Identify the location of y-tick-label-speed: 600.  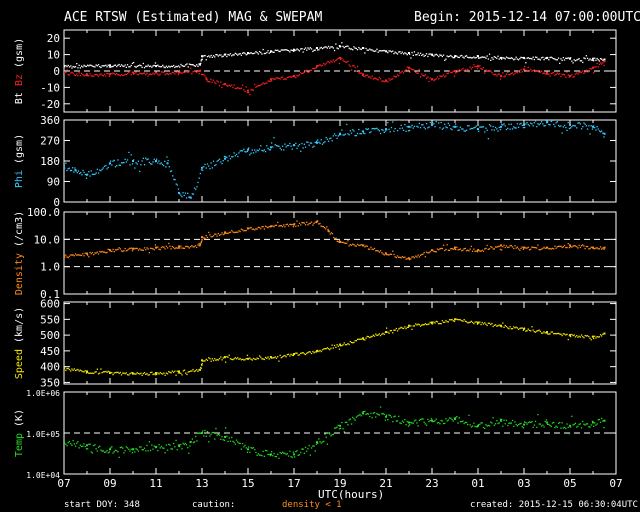
(50, 304).